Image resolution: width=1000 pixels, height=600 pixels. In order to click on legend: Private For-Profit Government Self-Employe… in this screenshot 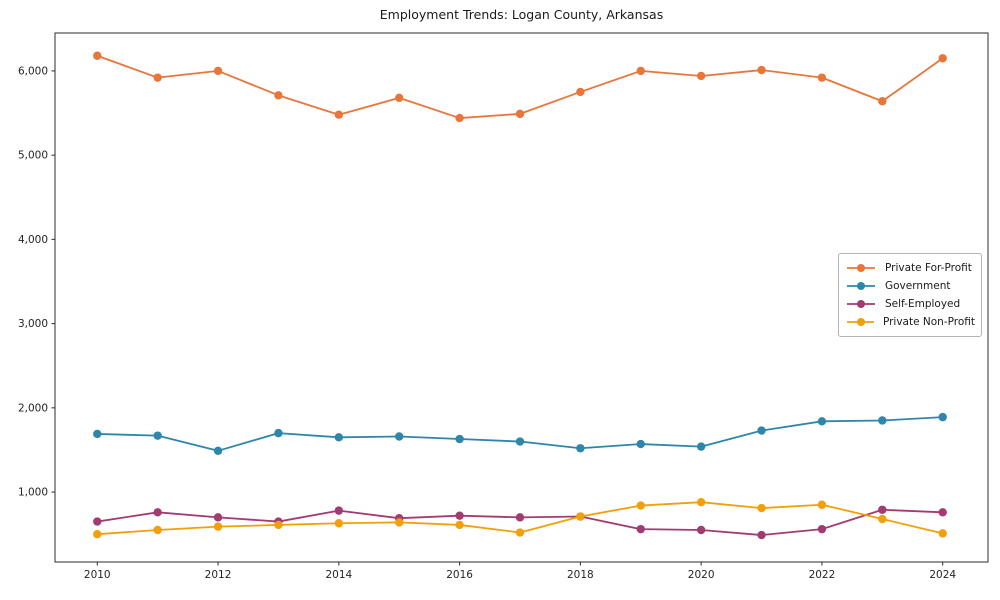, I will do `click(910, 295)`.